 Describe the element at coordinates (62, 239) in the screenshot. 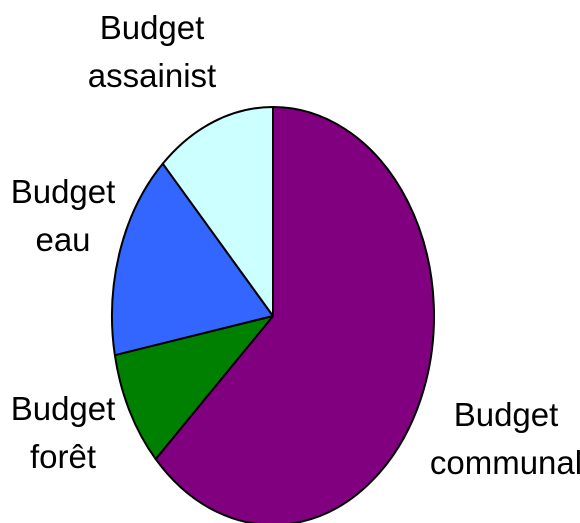

I see `slice-label-line: eau` at that location.